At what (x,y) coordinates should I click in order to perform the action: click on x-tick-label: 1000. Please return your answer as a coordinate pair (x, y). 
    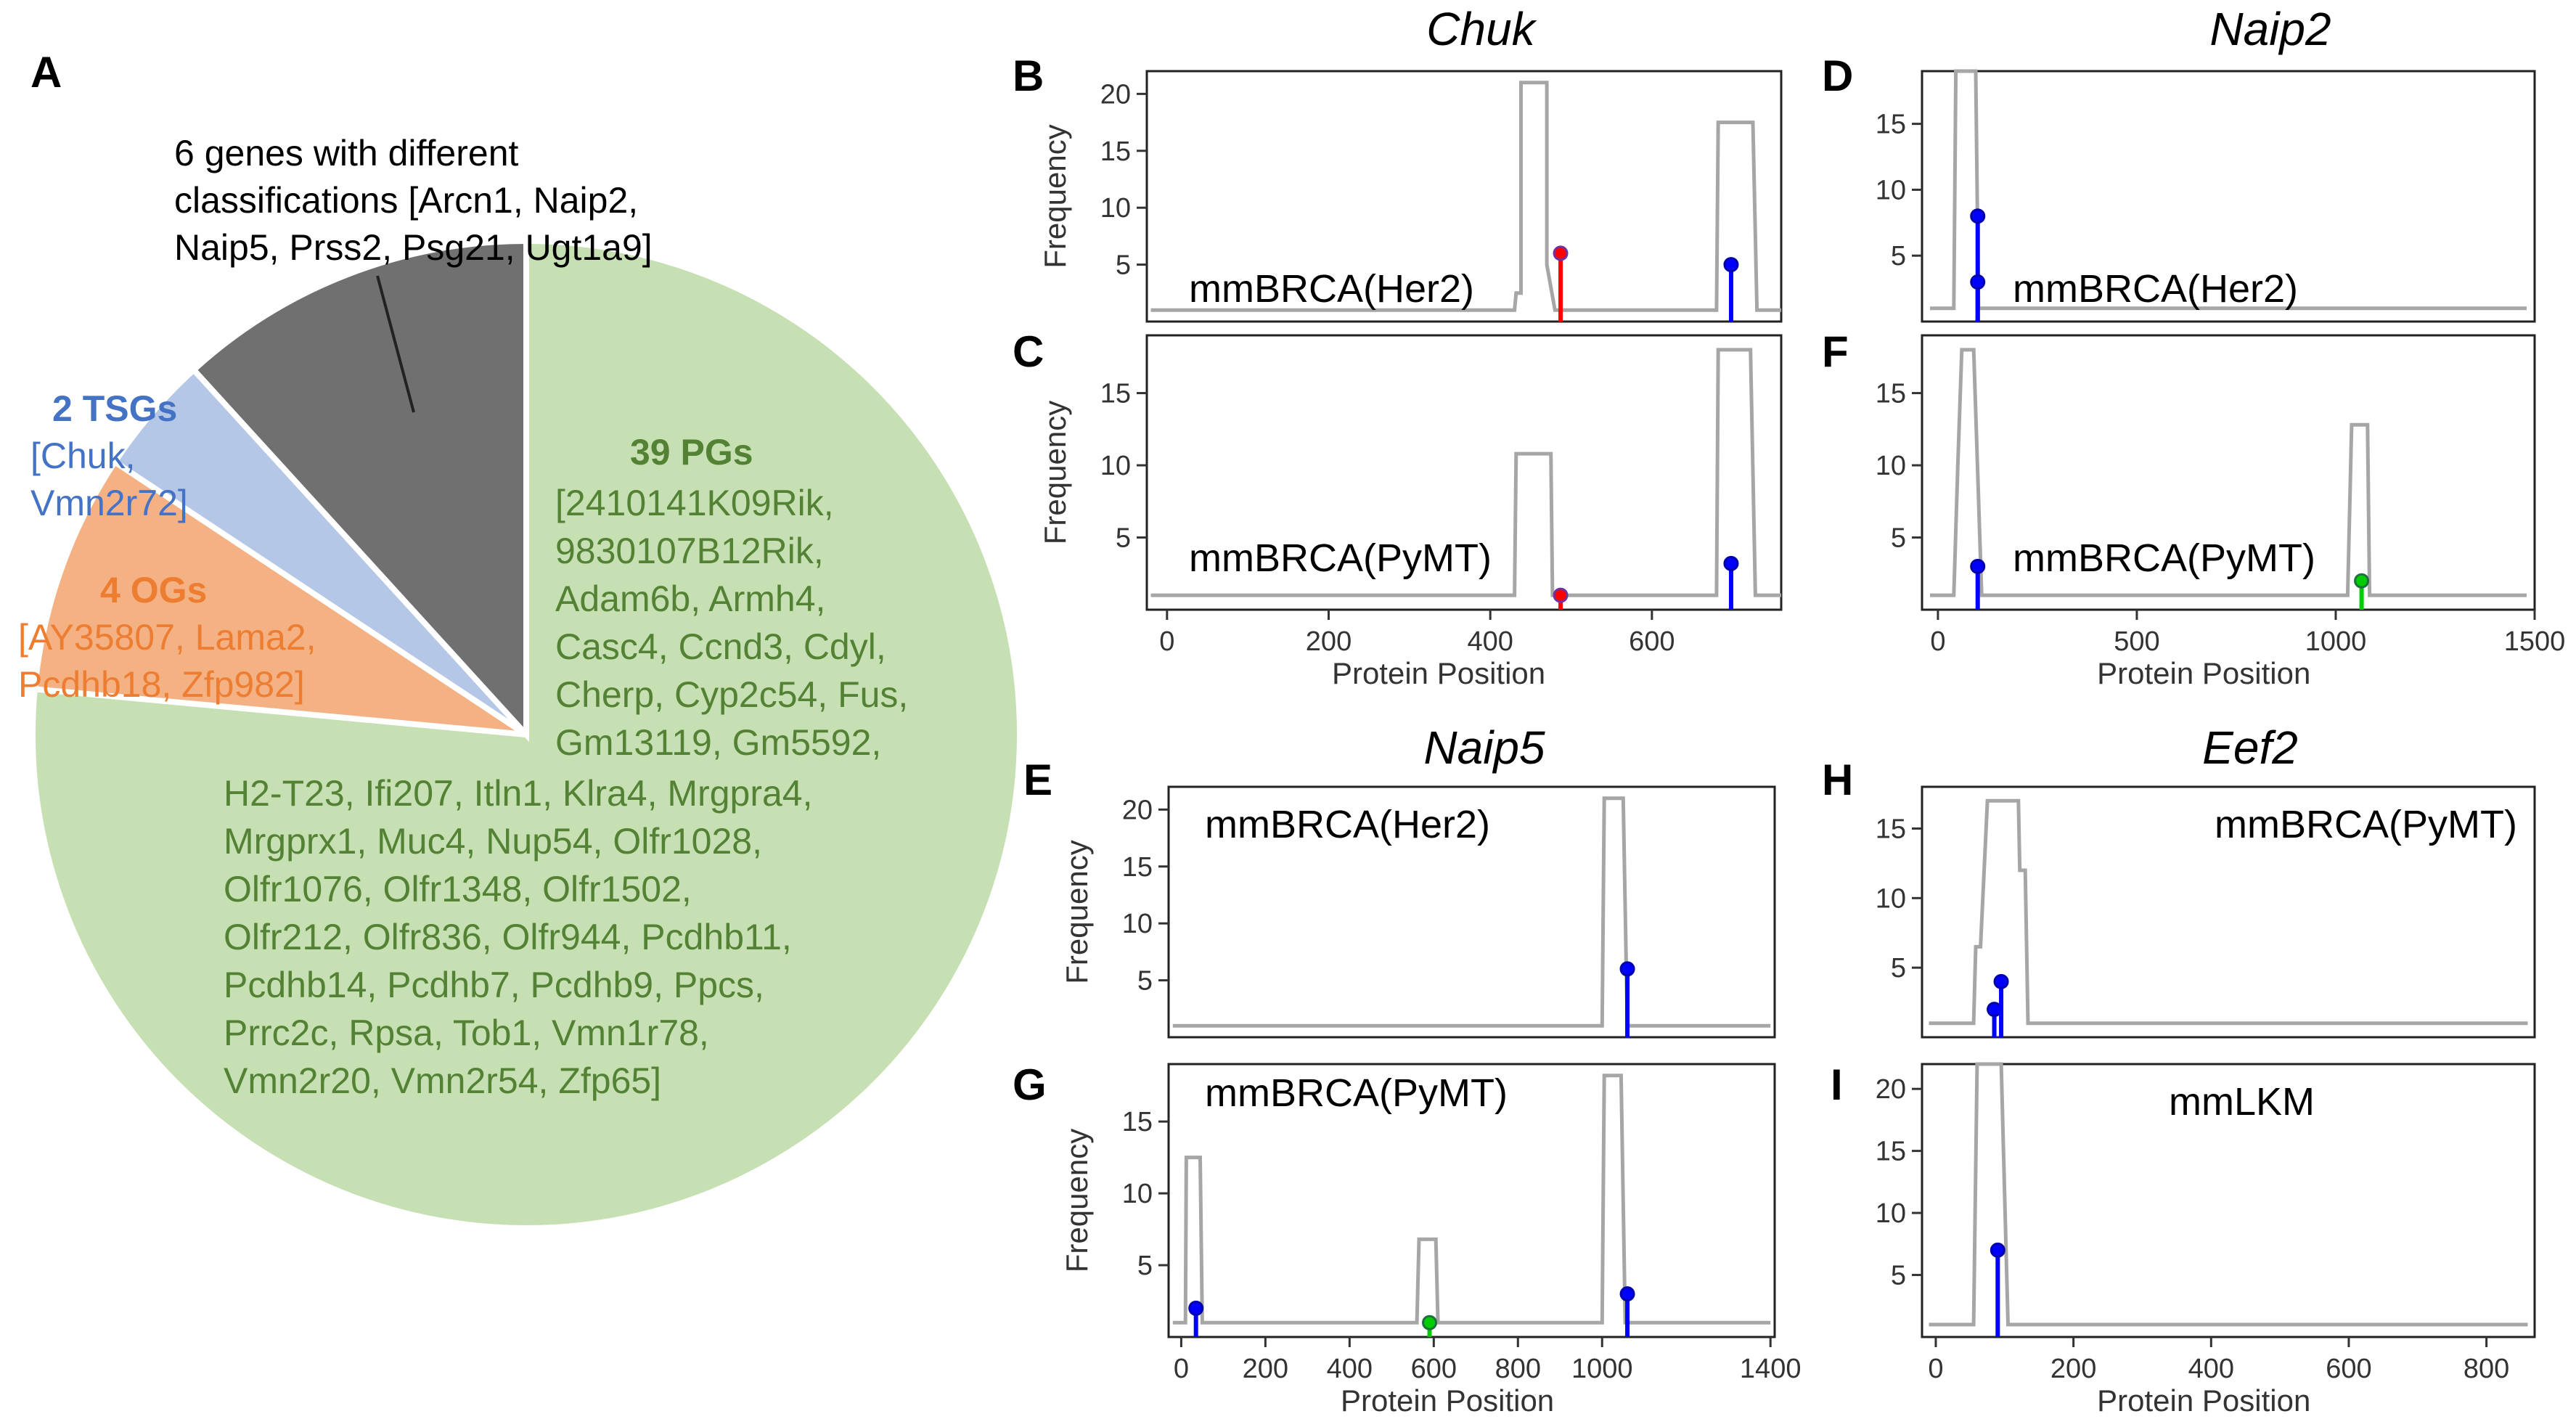
    Looking at the image, I should click on (1602, 1369).